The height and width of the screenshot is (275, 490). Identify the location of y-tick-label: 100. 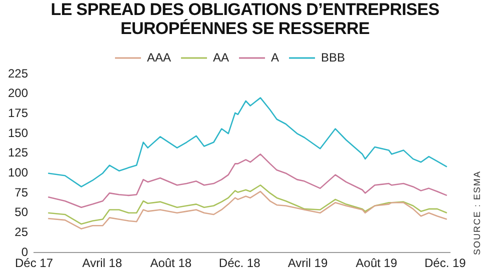
(18, 173).